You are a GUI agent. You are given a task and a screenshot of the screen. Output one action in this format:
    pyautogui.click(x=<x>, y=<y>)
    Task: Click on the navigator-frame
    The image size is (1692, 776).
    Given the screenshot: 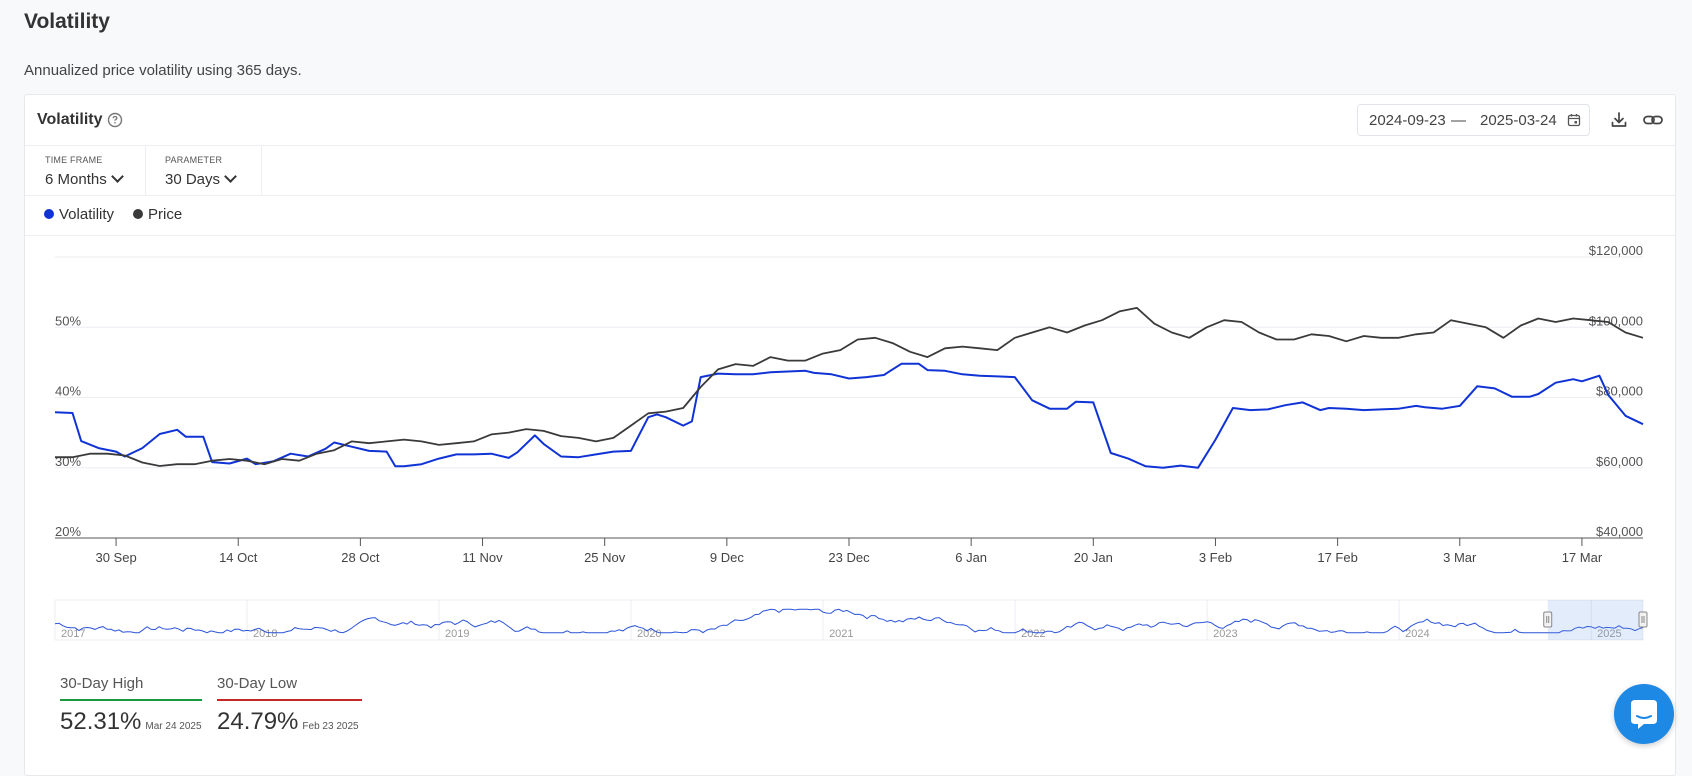 What is the action you would take?
    pyautogui.click(x=849, y=620)
    